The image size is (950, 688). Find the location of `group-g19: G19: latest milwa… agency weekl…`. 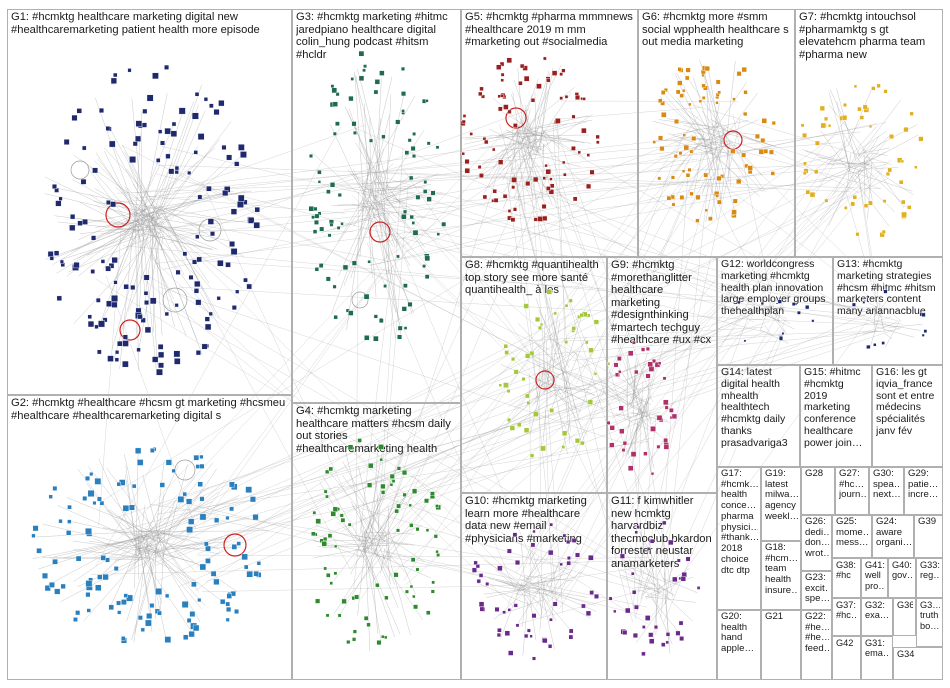

group-g19: G19: latest milwa… agency weekl… is located at coordinates (781, 504).